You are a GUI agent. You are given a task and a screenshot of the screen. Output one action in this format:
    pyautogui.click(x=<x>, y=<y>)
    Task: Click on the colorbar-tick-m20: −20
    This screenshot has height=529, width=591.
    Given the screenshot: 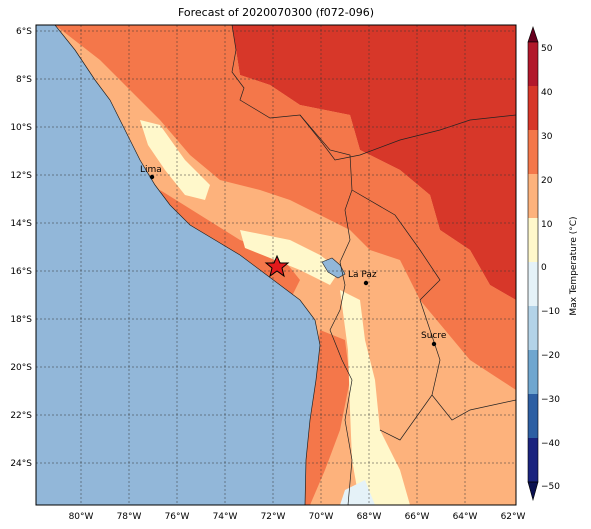 What is the action you would take?
    pyautogui.click(x=550, y=356)
    